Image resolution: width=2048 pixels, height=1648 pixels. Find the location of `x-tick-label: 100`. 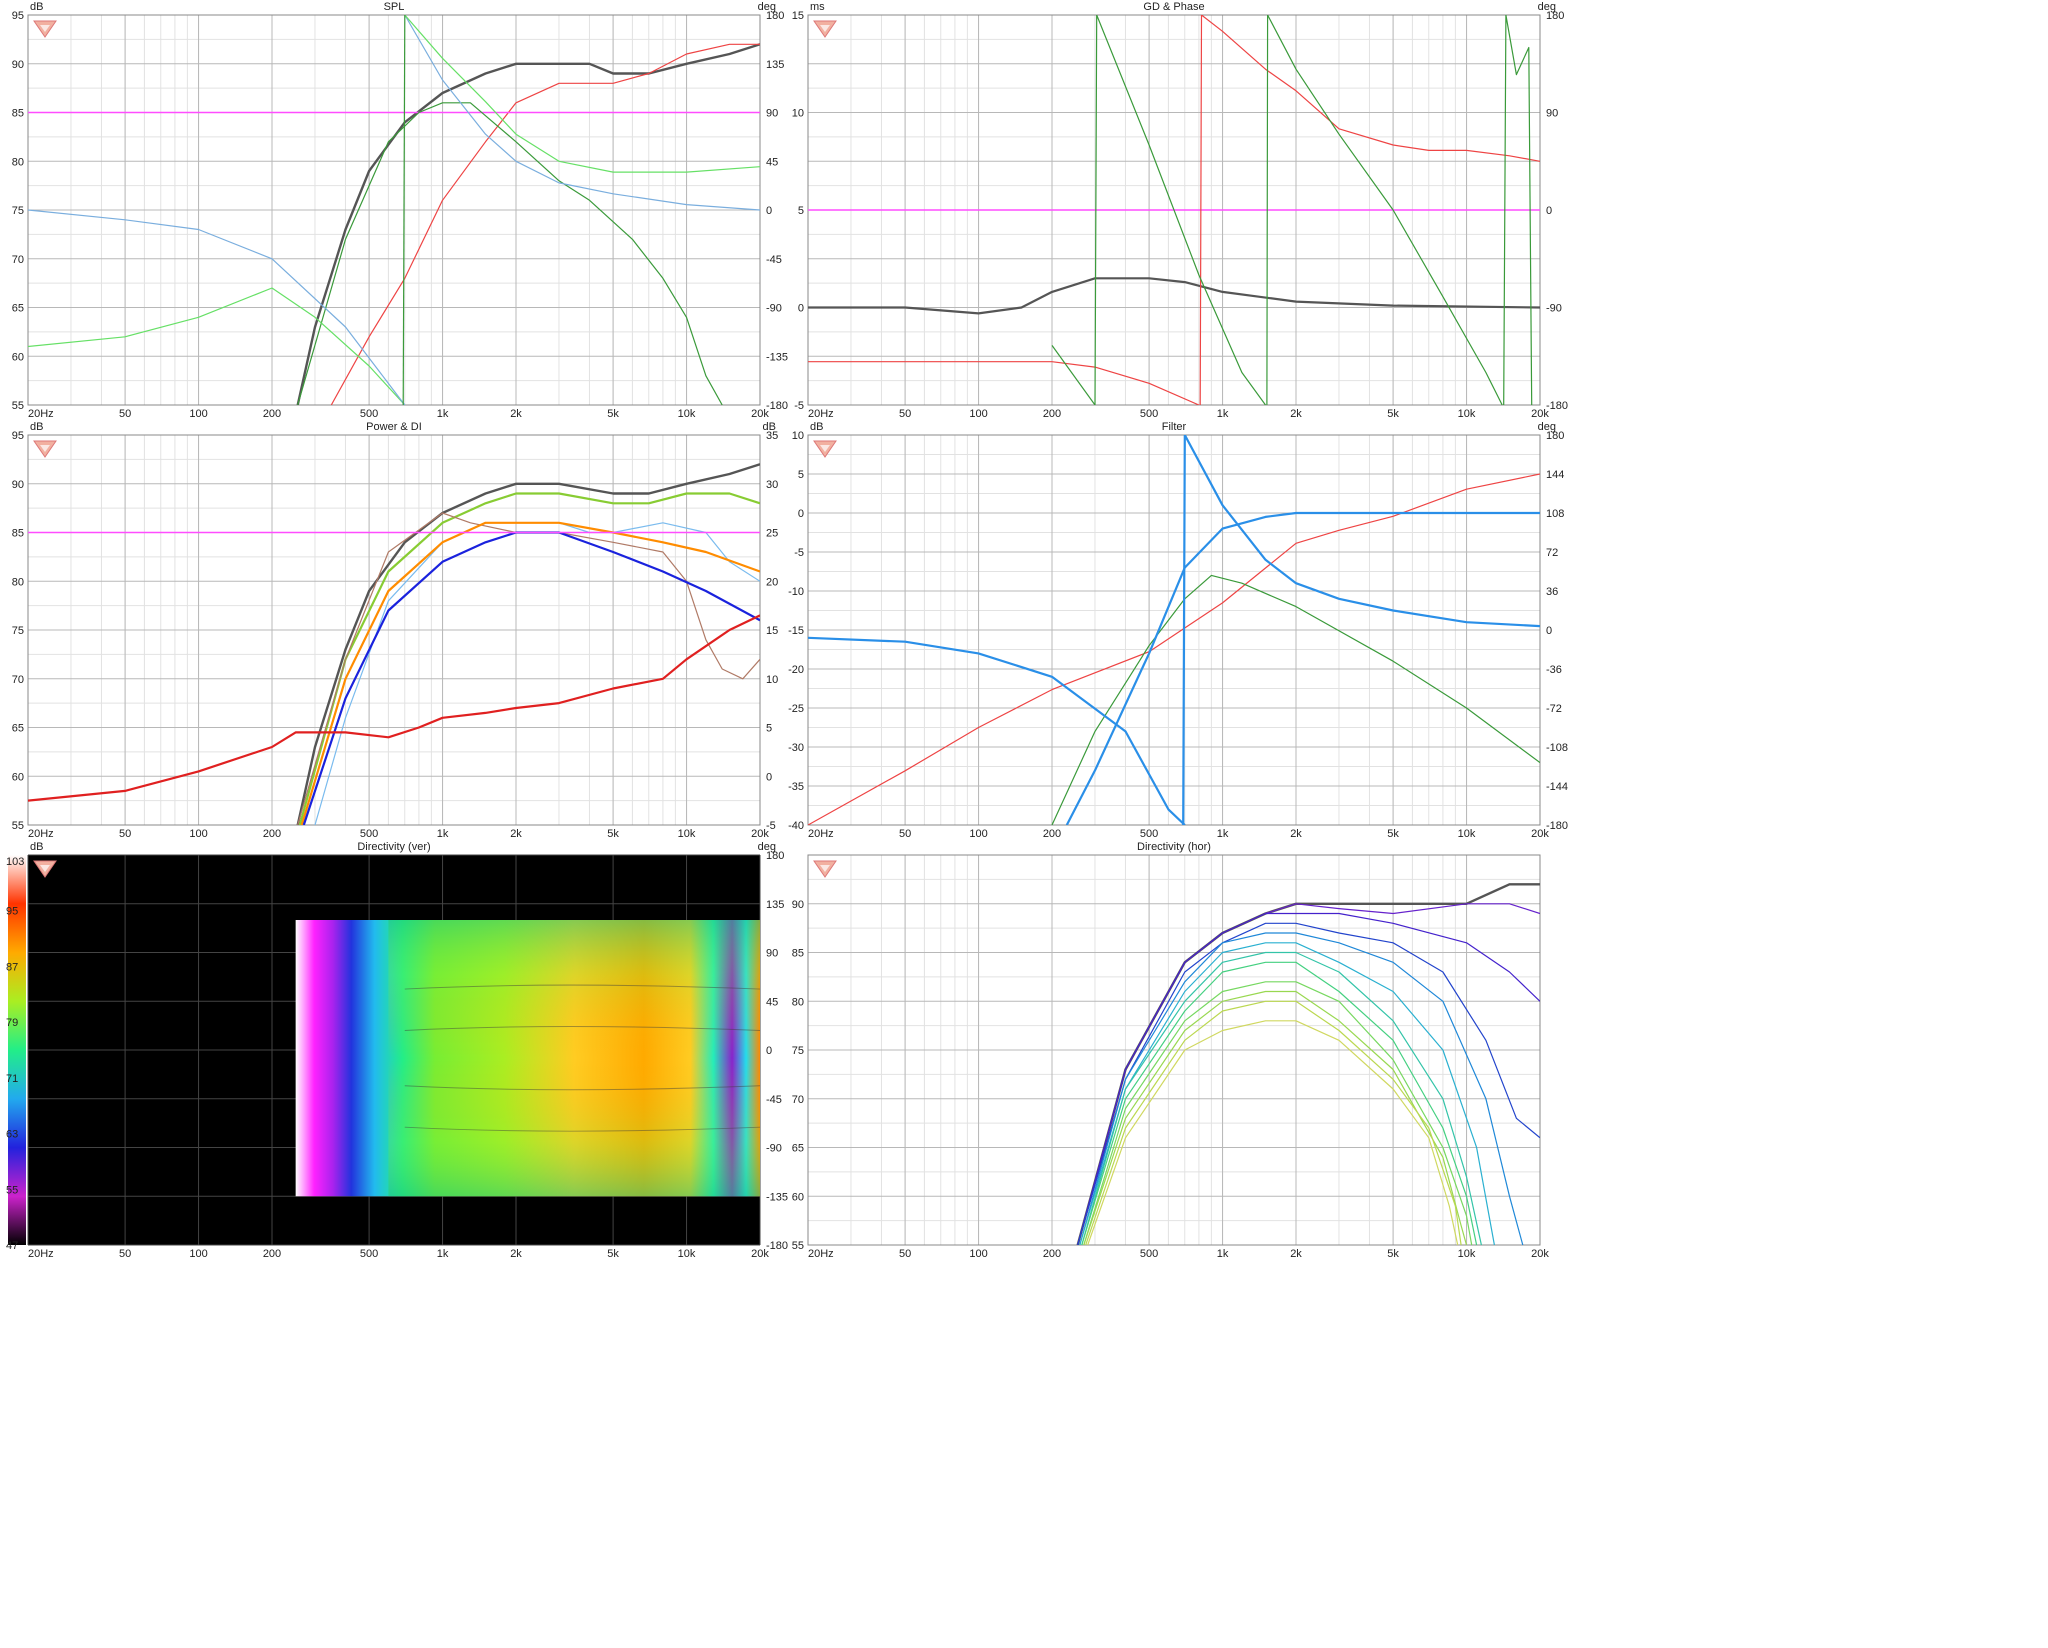

x-tick-label: 100 is located at coordinates (978, 834).